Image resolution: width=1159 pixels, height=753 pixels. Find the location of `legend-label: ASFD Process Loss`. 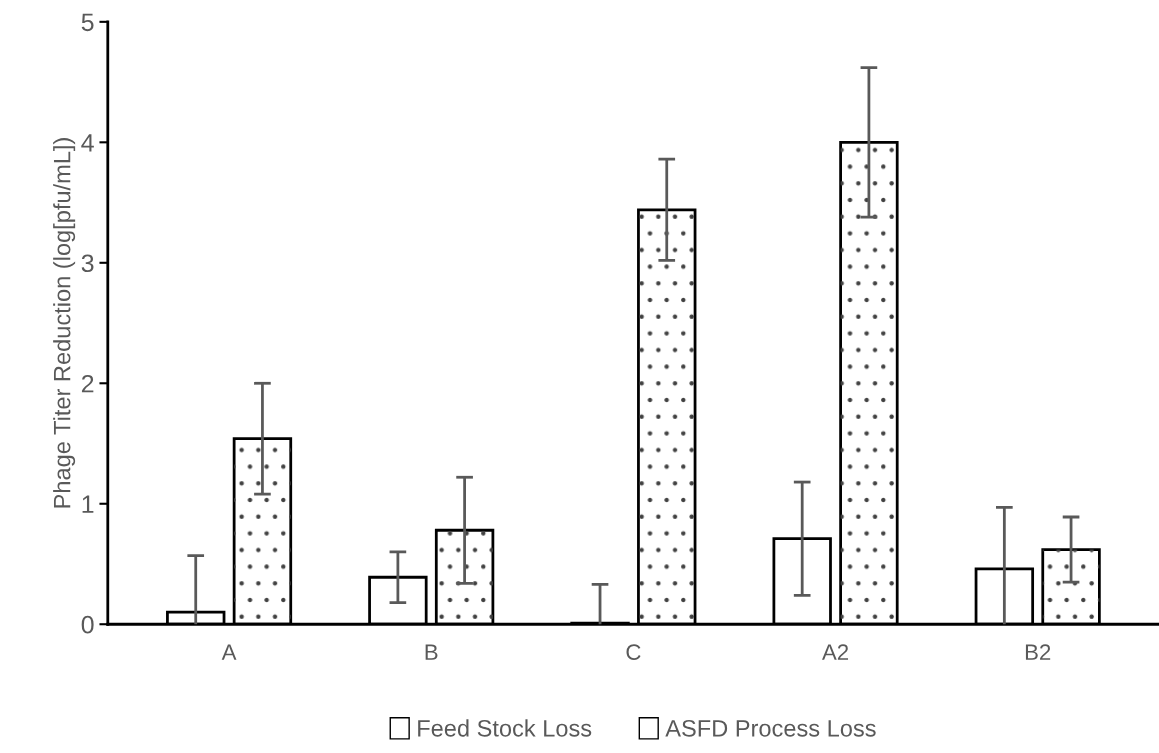

legend-label: ASFD Process Loss is located at coordinates (770, 728).